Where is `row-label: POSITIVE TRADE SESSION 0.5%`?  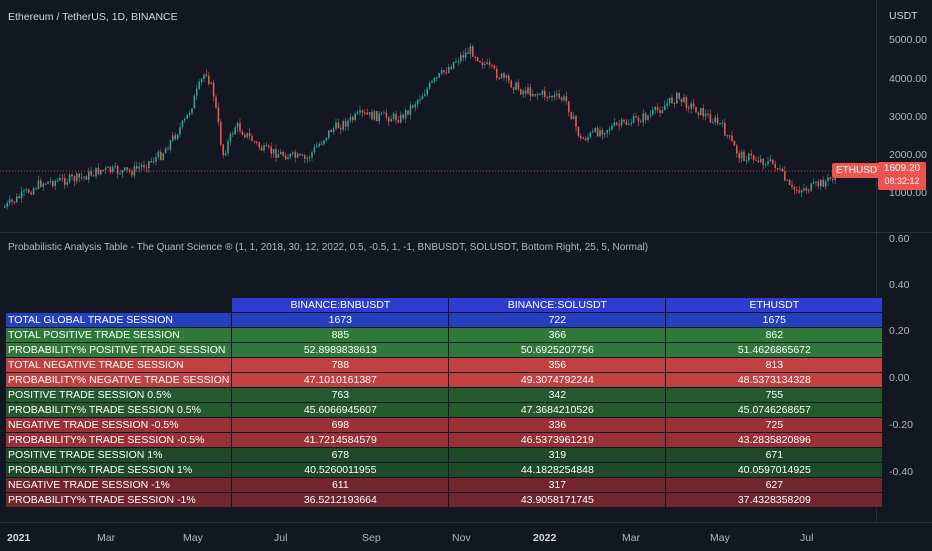 row-label: POSITIVE TRADE SESSION 0.5% is located at coordinates (118, 395).